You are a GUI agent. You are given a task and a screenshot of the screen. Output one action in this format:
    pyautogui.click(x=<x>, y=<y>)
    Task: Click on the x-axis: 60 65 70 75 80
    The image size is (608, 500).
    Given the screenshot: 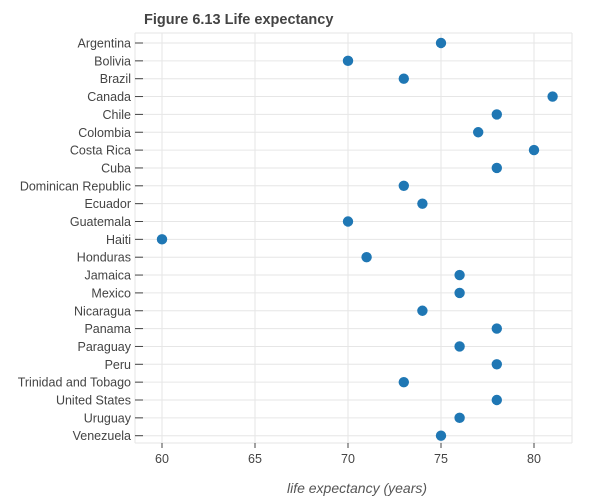 What is the action you would take?
    pyautogui.click(x=348, y=454)
    